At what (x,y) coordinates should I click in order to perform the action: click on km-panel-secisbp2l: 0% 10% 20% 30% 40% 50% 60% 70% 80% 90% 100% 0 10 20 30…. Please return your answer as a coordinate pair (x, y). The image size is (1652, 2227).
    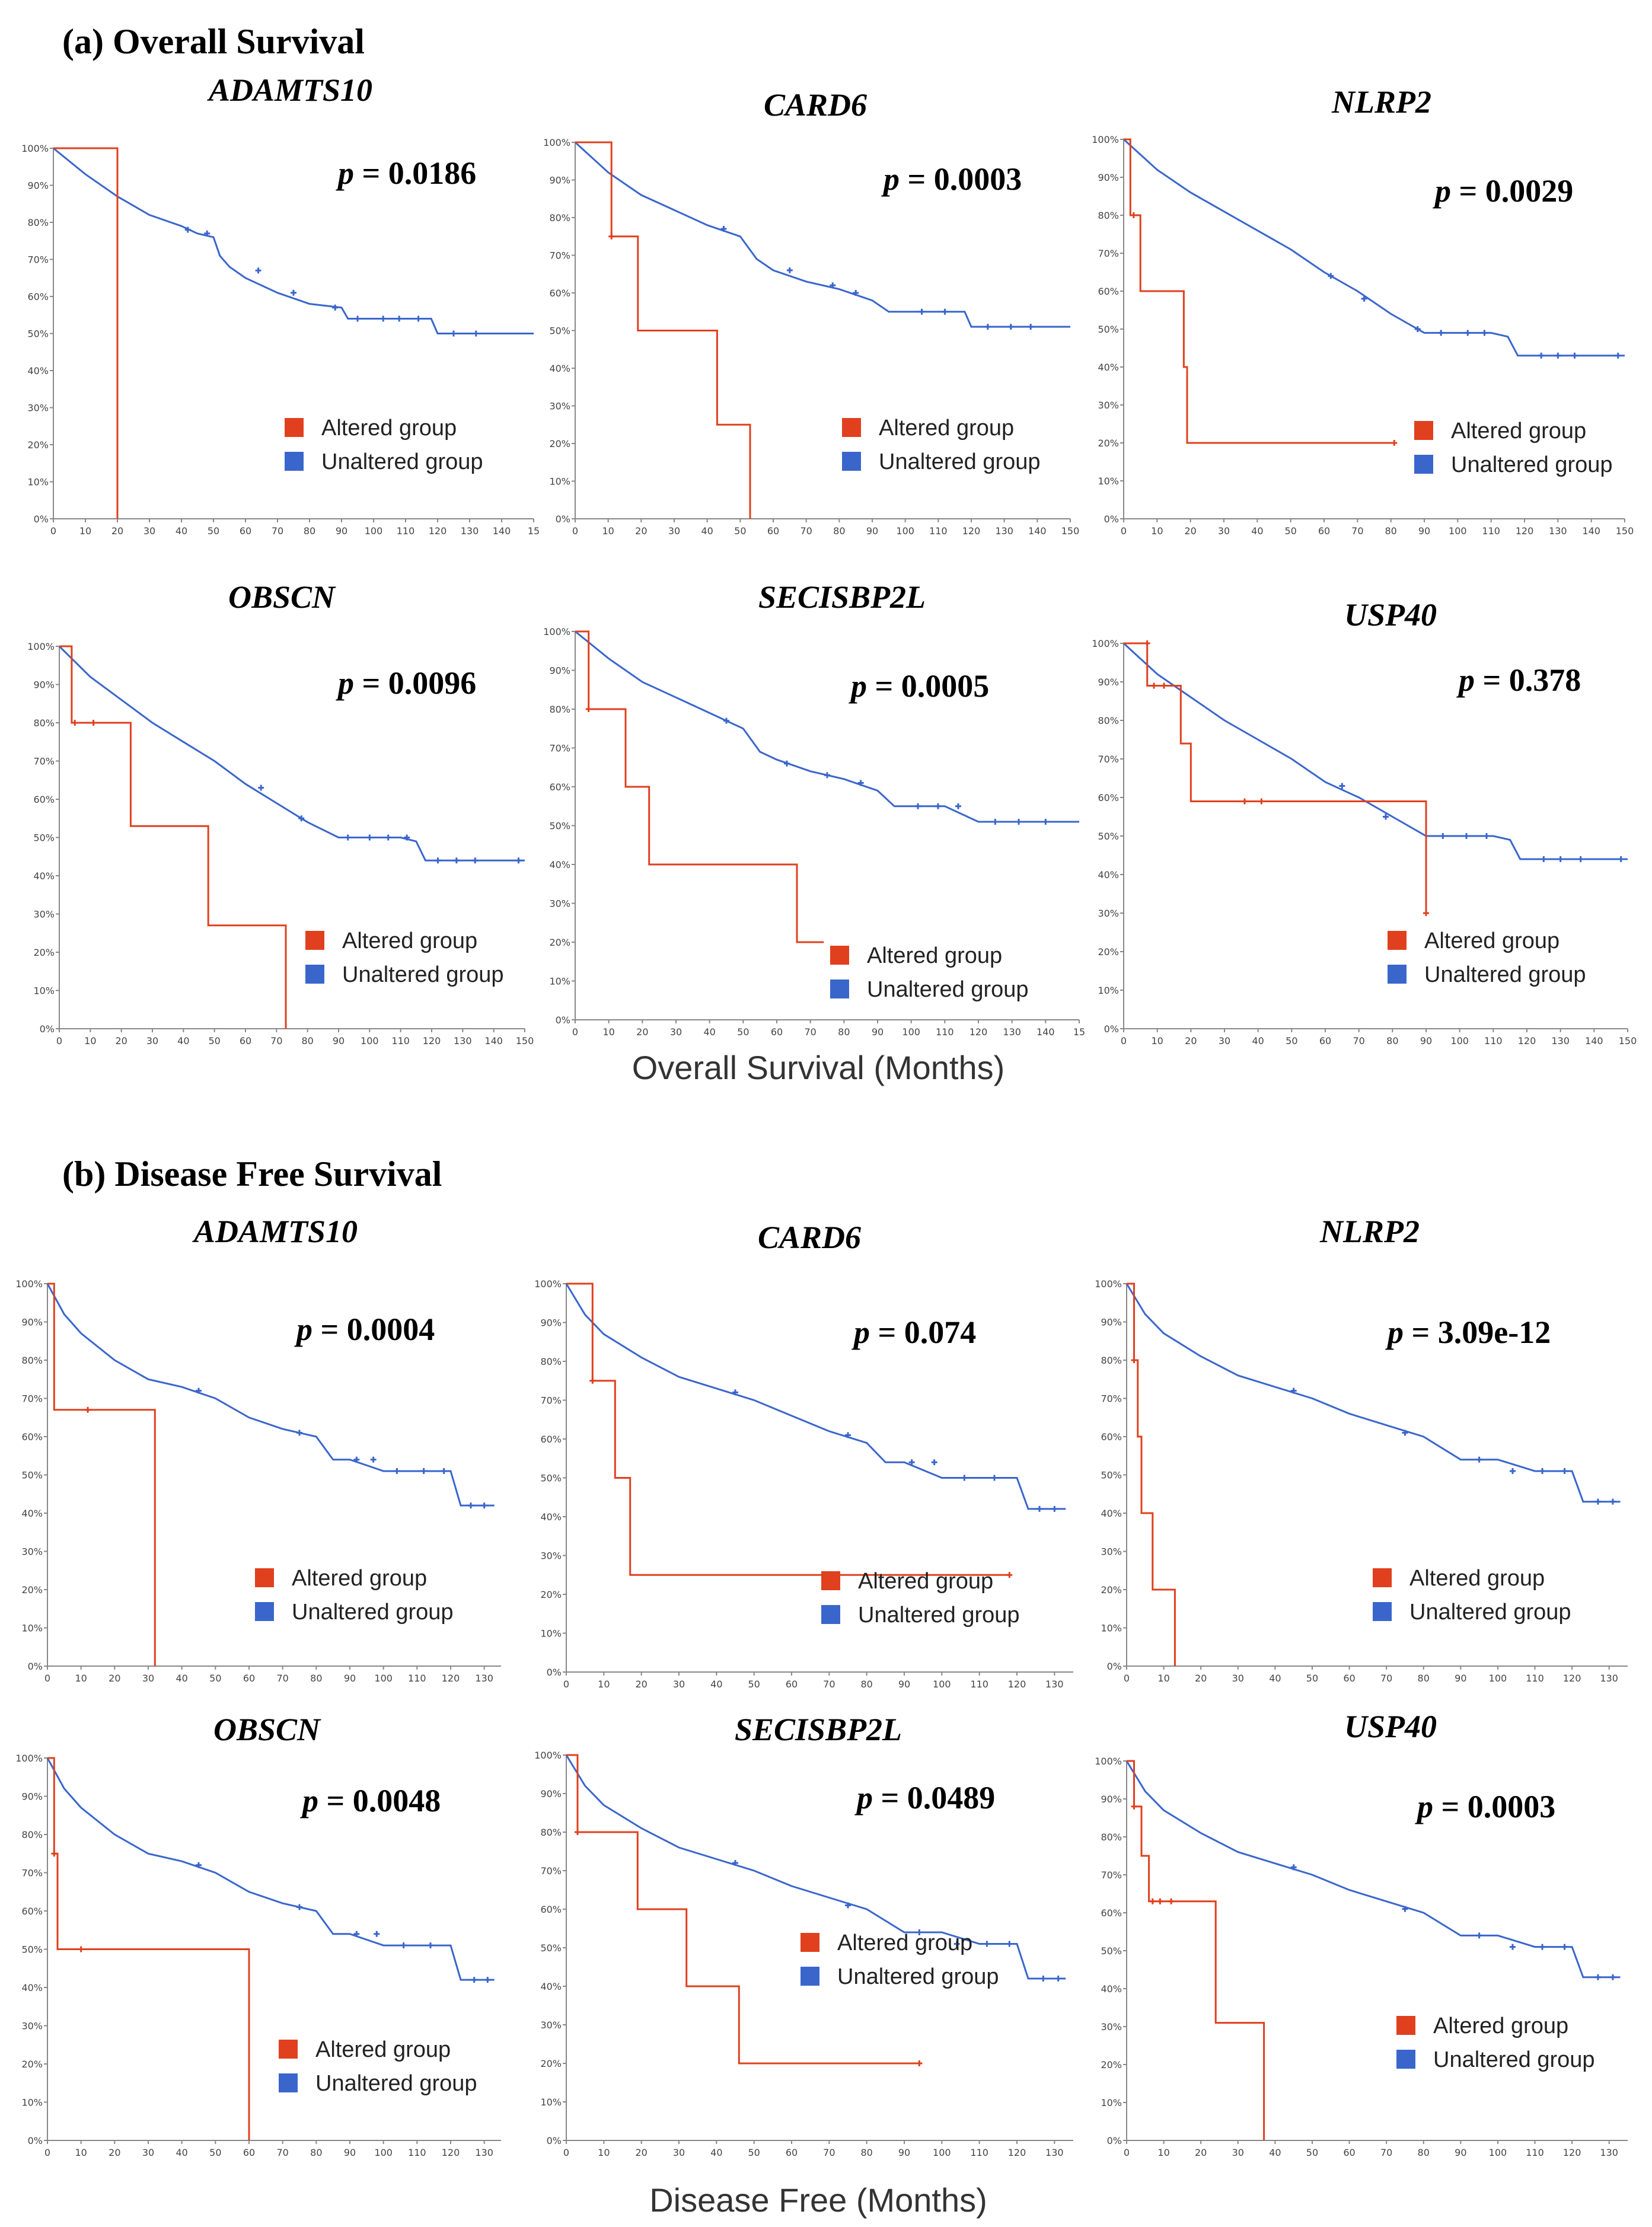
    Looking at the image, I should click on (814, 809).